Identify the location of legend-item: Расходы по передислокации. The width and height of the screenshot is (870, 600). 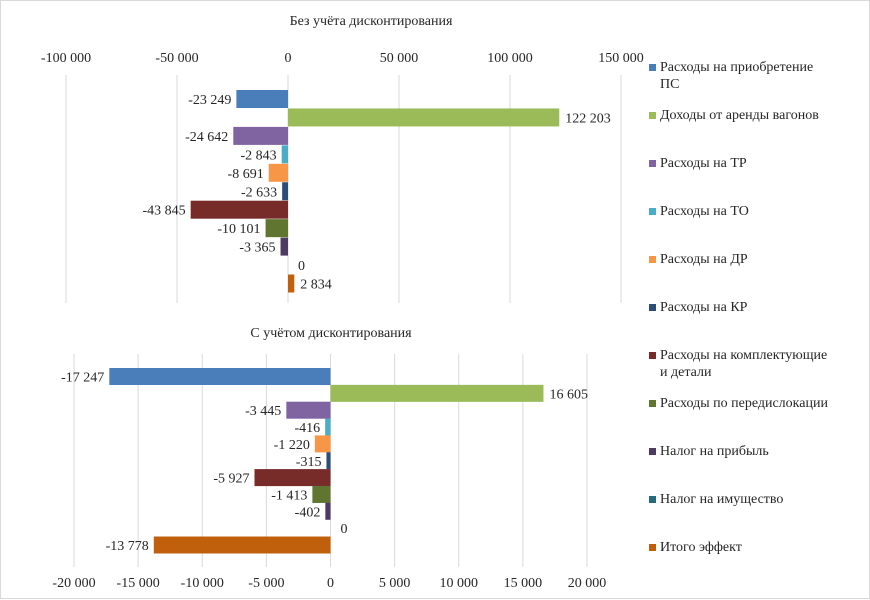
(759, 403).